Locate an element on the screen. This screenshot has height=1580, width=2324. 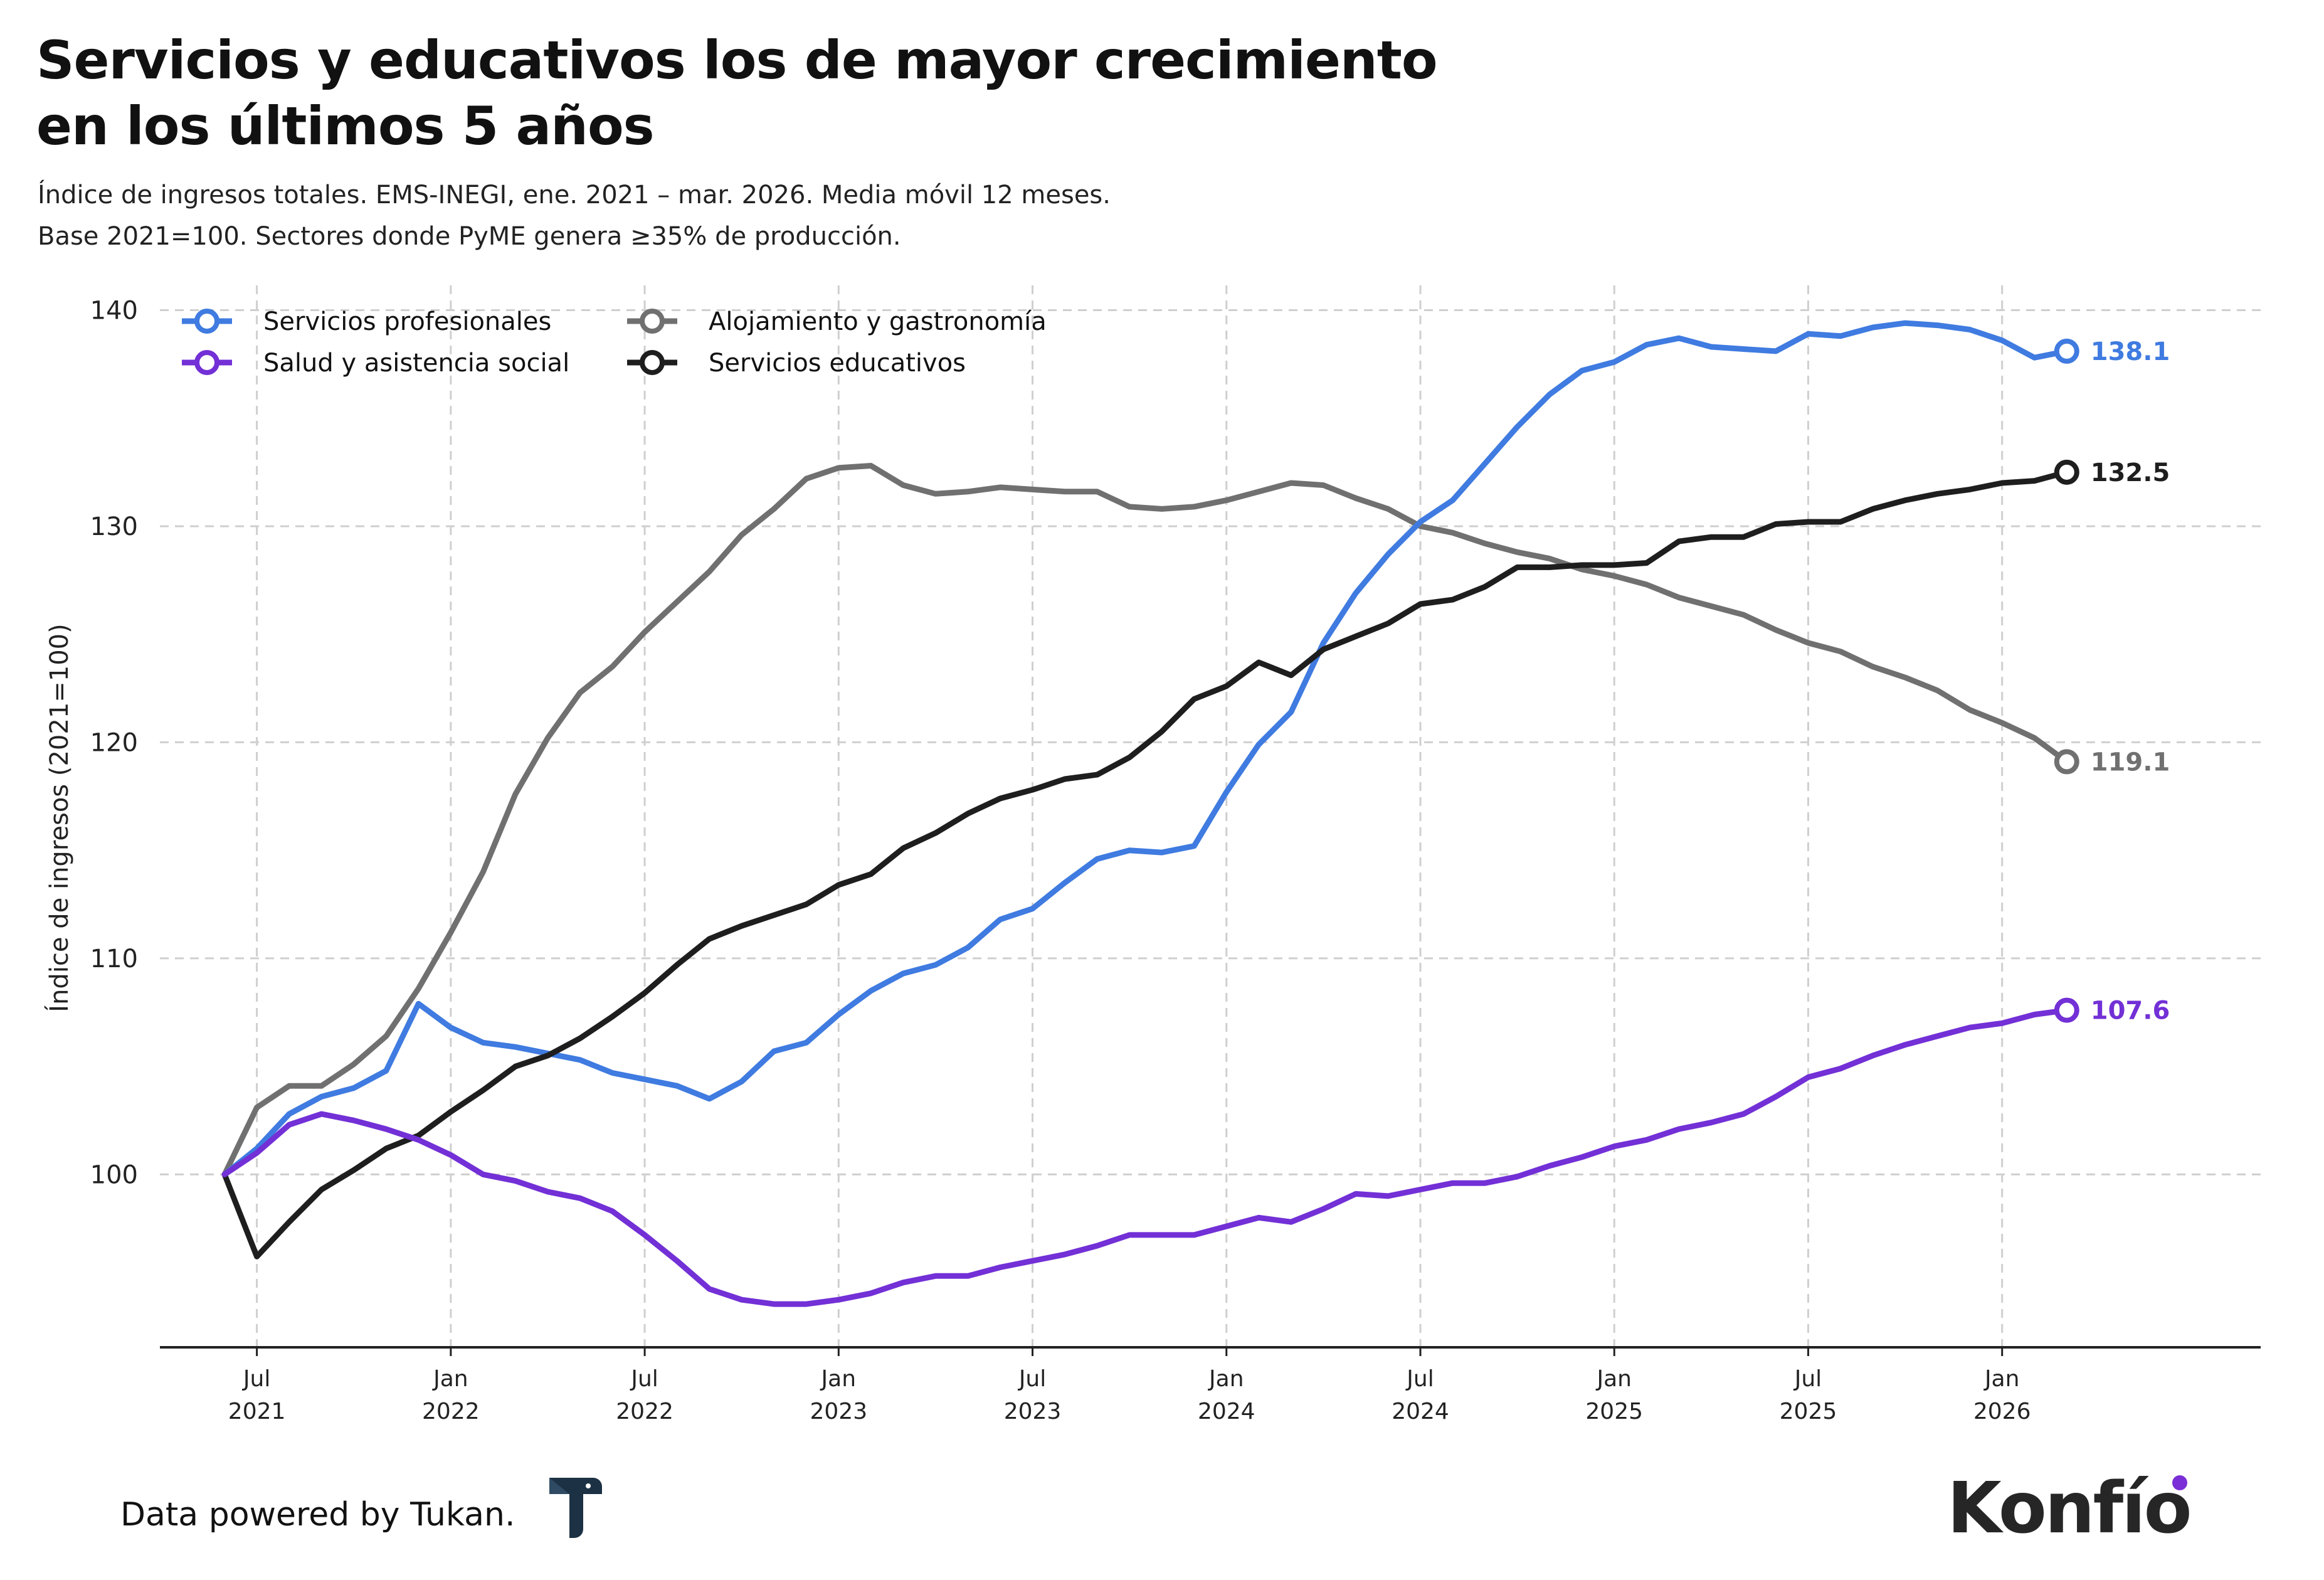
legend-label: Alojamiento y gastronomía is located at coordinates (878, 322).